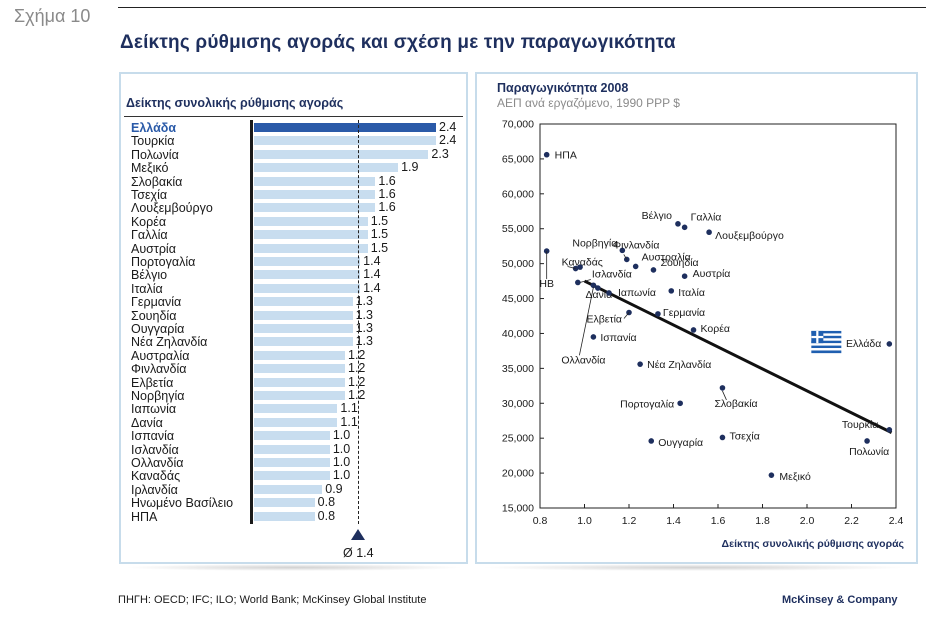 This screenshot has height=627, width=936. I want to click on average-label: Ø 1.4, so click(358, 553).